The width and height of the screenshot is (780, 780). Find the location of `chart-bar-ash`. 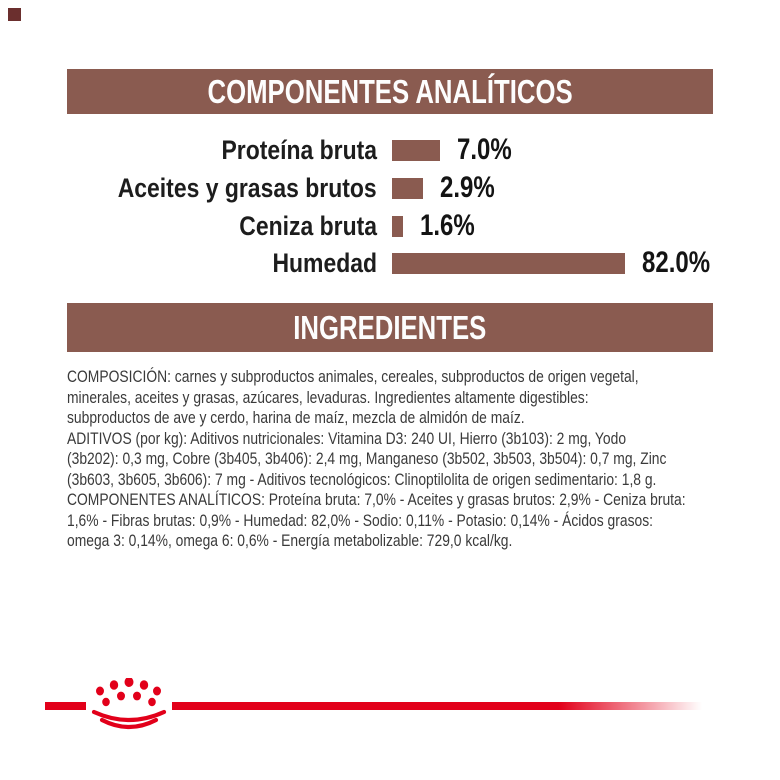

chart-bar-ash is located at coordinates (397, 226).